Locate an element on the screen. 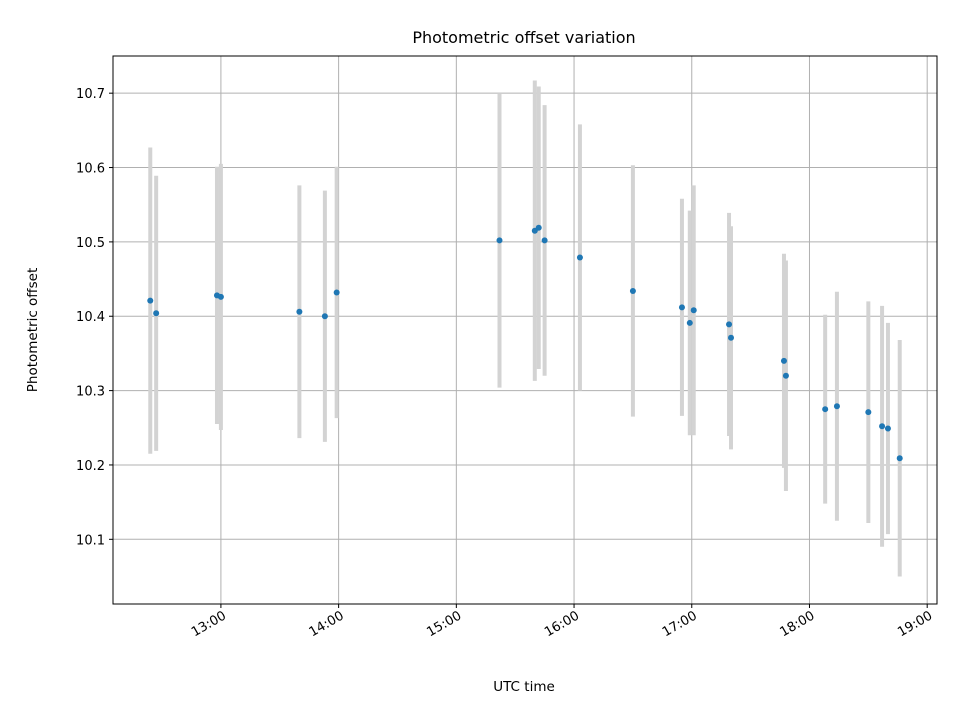 The image size is (960, 725). x-tick-label: 13:00 is located at coordinates (209, 624).